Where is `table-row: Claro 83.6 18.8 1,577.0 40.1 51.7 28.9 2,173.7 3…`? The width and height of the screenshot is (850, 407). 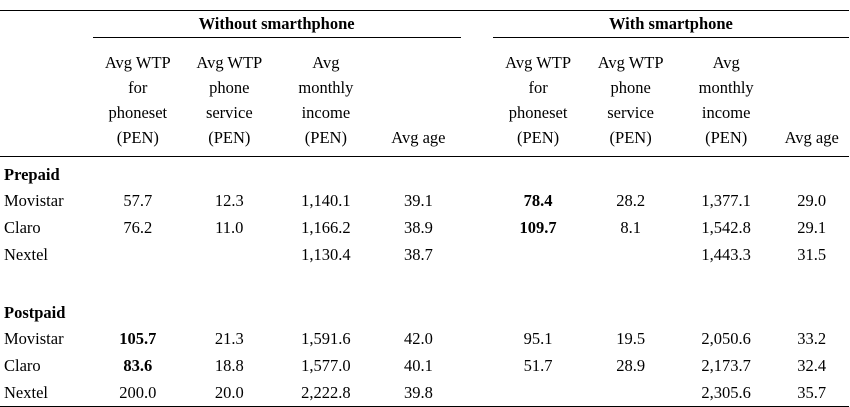 table-row: Claro 83.6 18.8 1,577.0 40.1 51.7 28.9 2,173.7 3… is located at coordinates (424, 365).